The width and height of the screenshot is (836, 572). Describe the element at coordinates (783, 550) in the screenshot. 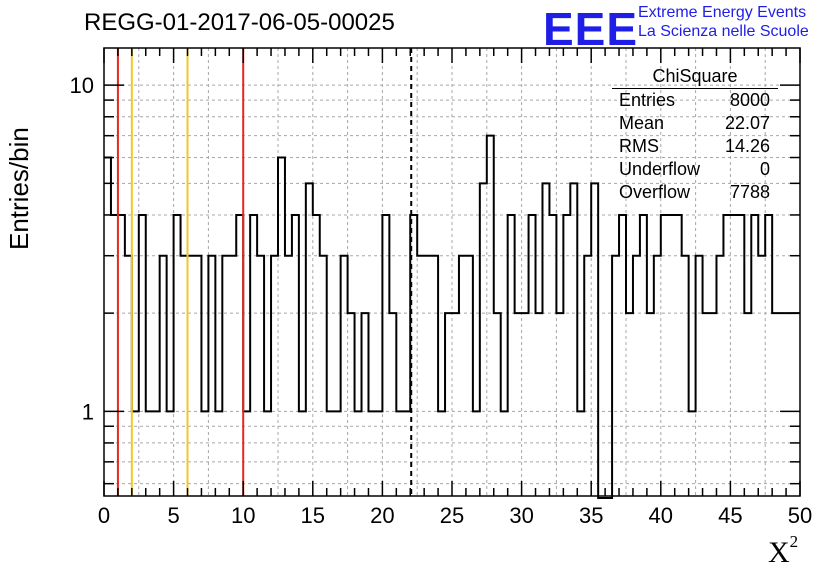

I see `x-axis-label: X2` at that location.